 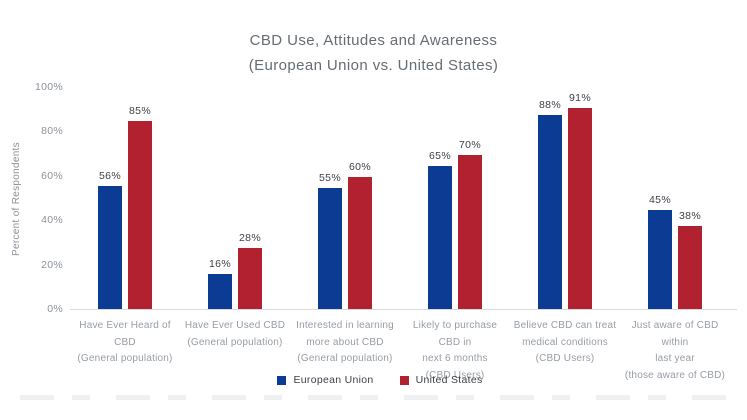 I want to click on bar-value-label: 38%, so click(x=690, y=215).